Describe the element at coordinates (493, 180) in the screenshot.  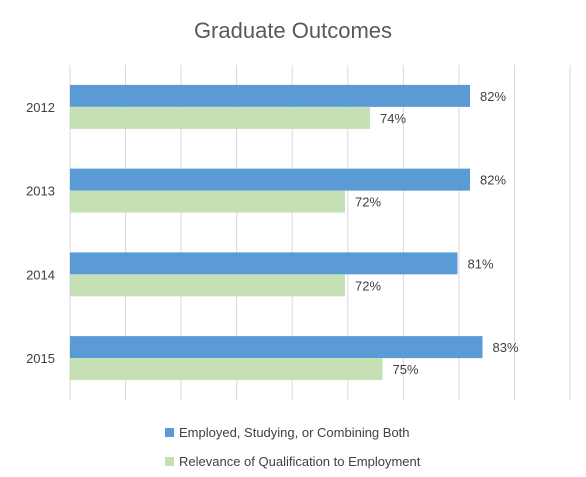
I see `data-label-employed-2013: 82%` at that location.